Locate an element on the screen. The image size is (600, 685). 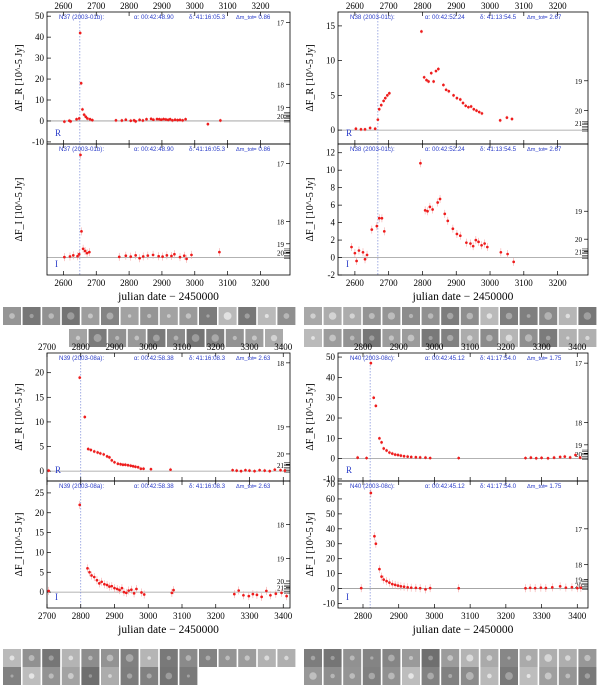
magnitude-tick-label: 19 is located at coordinates (281, 108).